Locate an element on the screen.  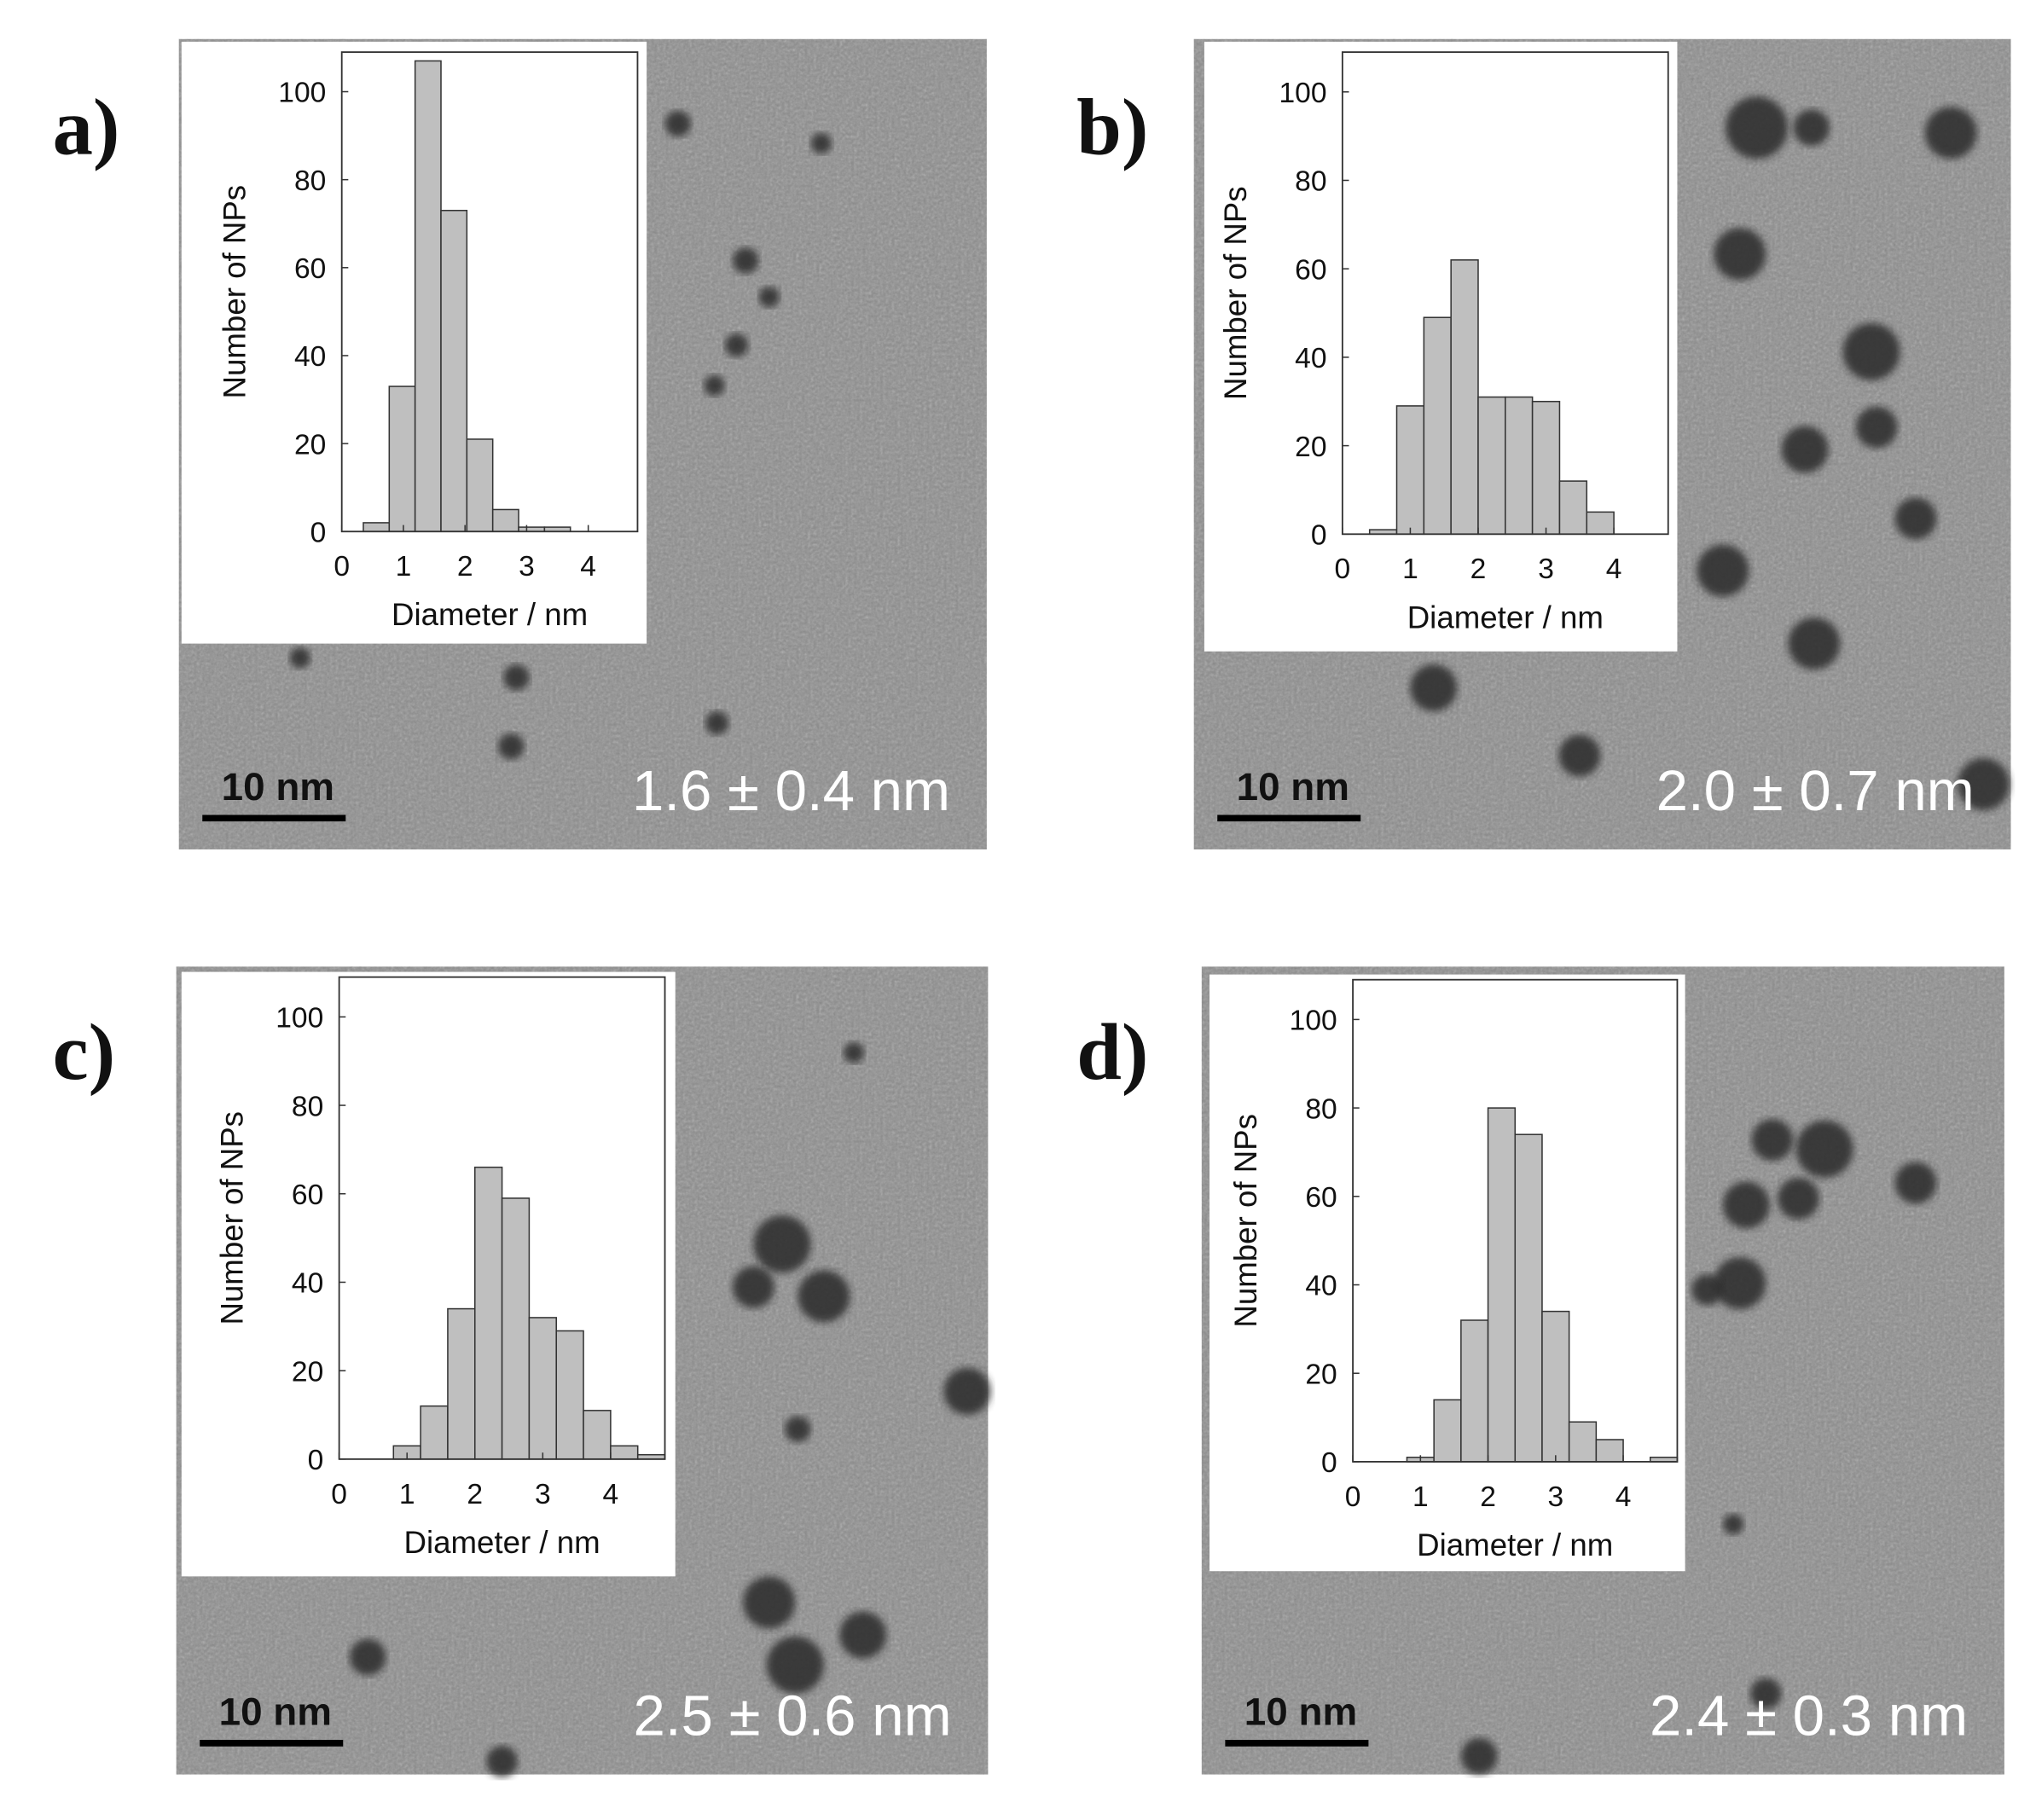
size-annotation: 2.0 ± 0.7 nm is located at coordinates (1815, 791).